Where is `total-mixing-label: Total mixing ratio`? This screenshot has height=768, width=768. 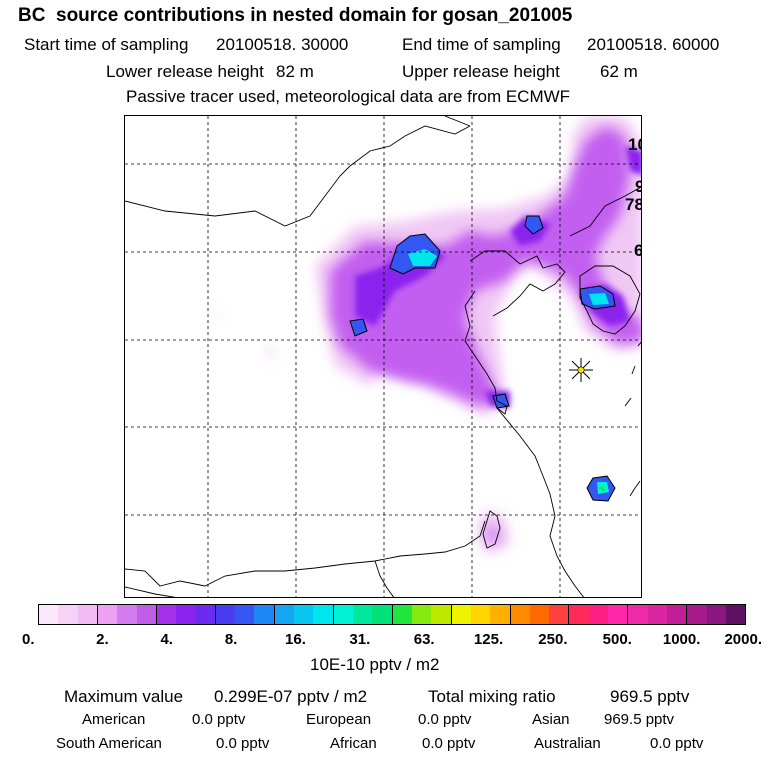 total-mixing-label: Total mixing ratio is located at coordinates (492, 696).